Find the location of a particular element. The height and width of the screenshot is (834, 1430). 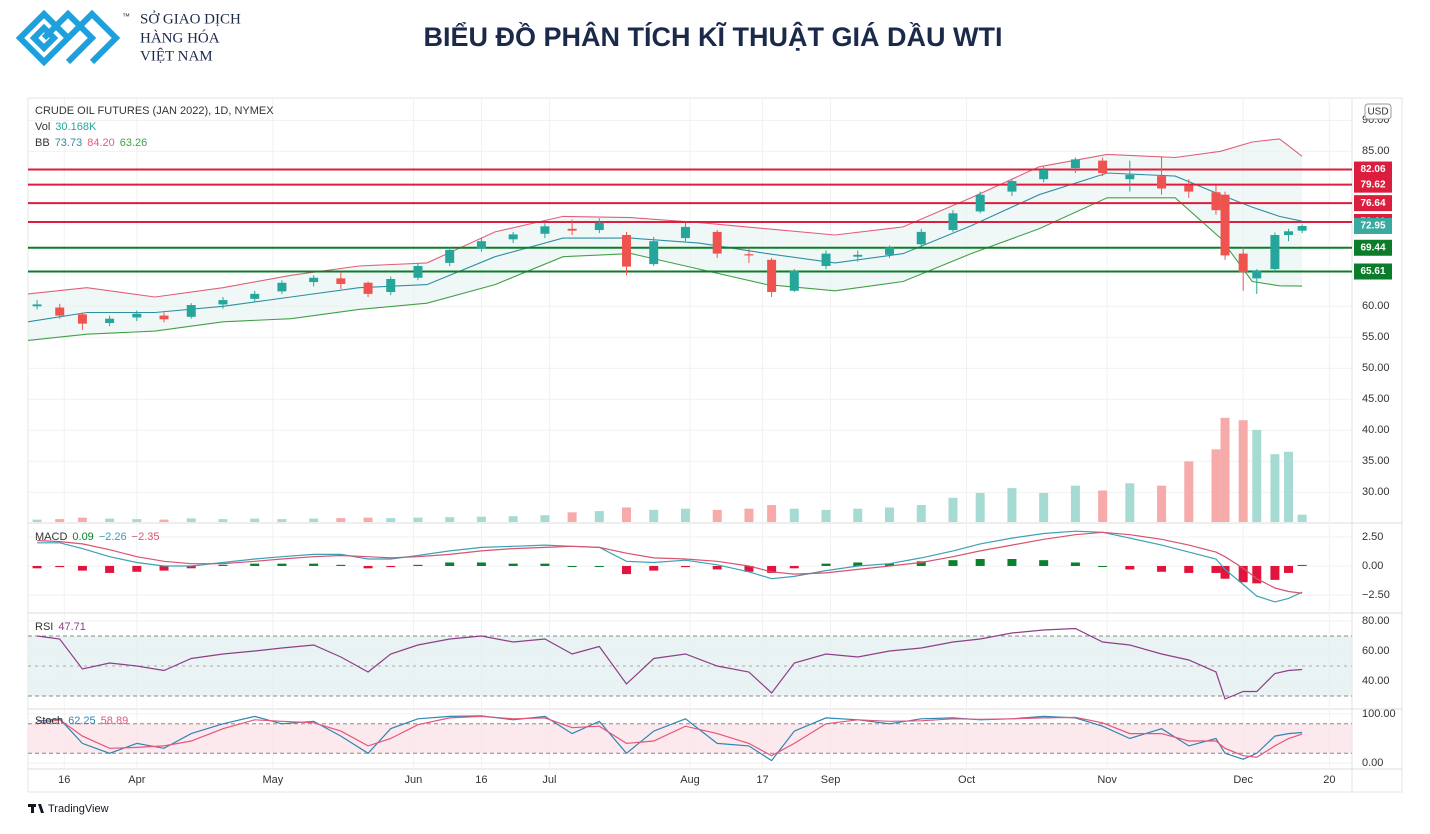

x-tick-label: May is located at coordinates (272, 780).